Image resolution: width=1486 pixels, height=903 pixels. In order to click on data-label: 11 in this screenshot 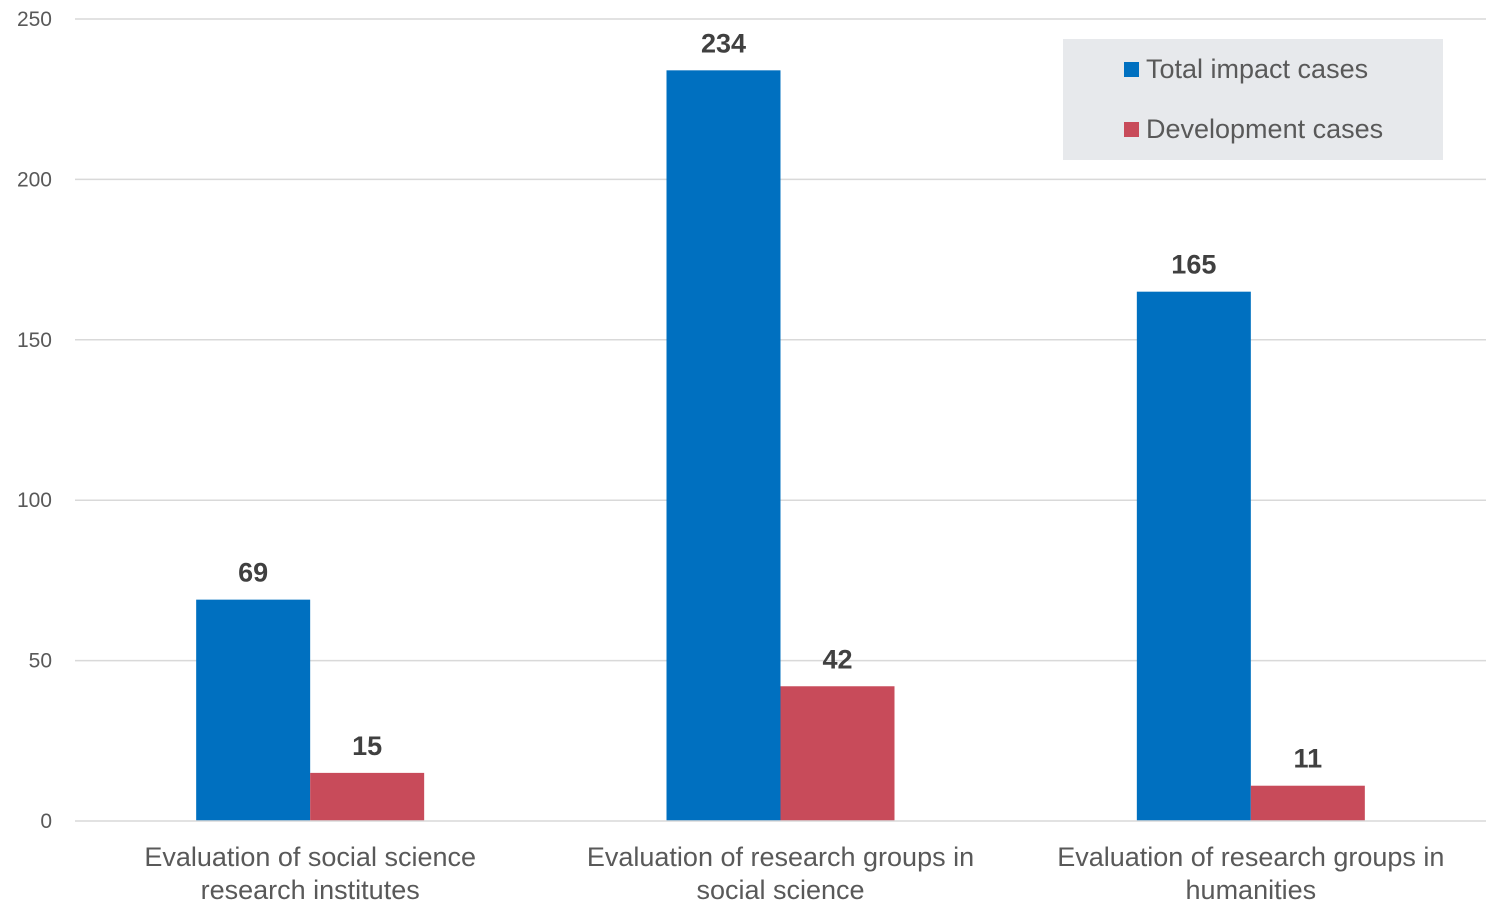, I will do `click(1308, 759)`.